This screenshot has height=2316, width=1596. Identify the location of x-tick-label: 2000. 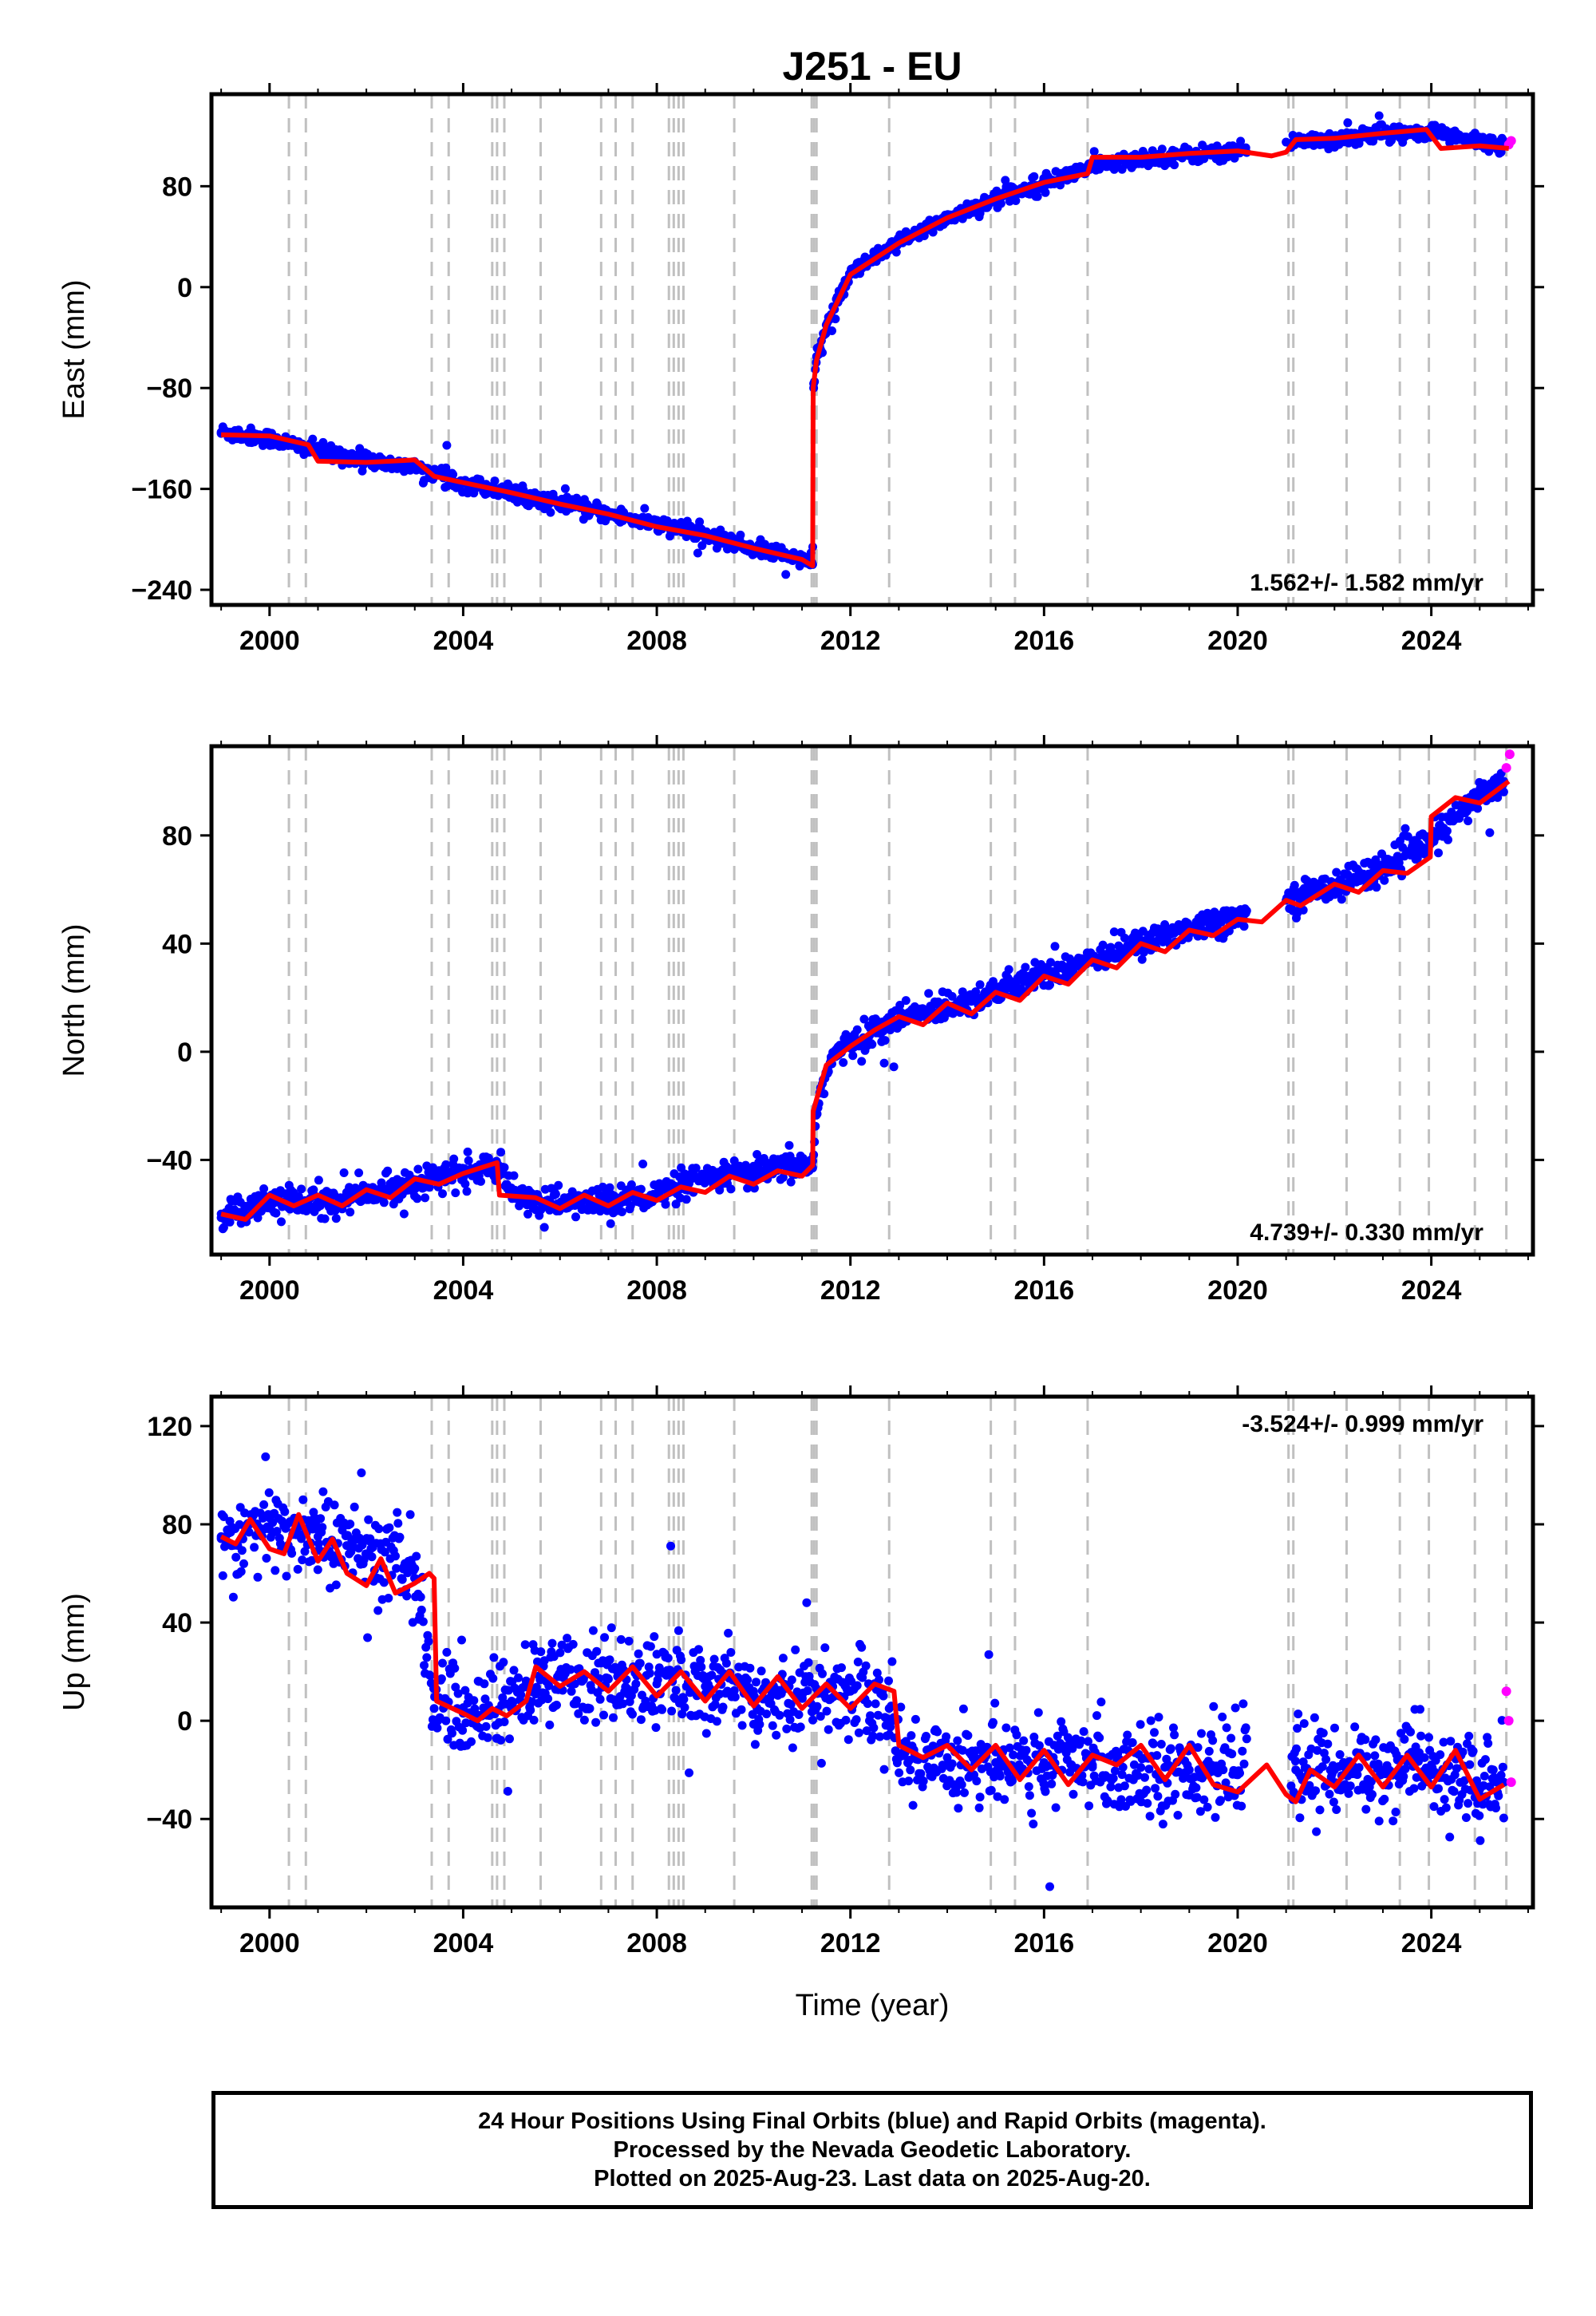
(269, 1290).